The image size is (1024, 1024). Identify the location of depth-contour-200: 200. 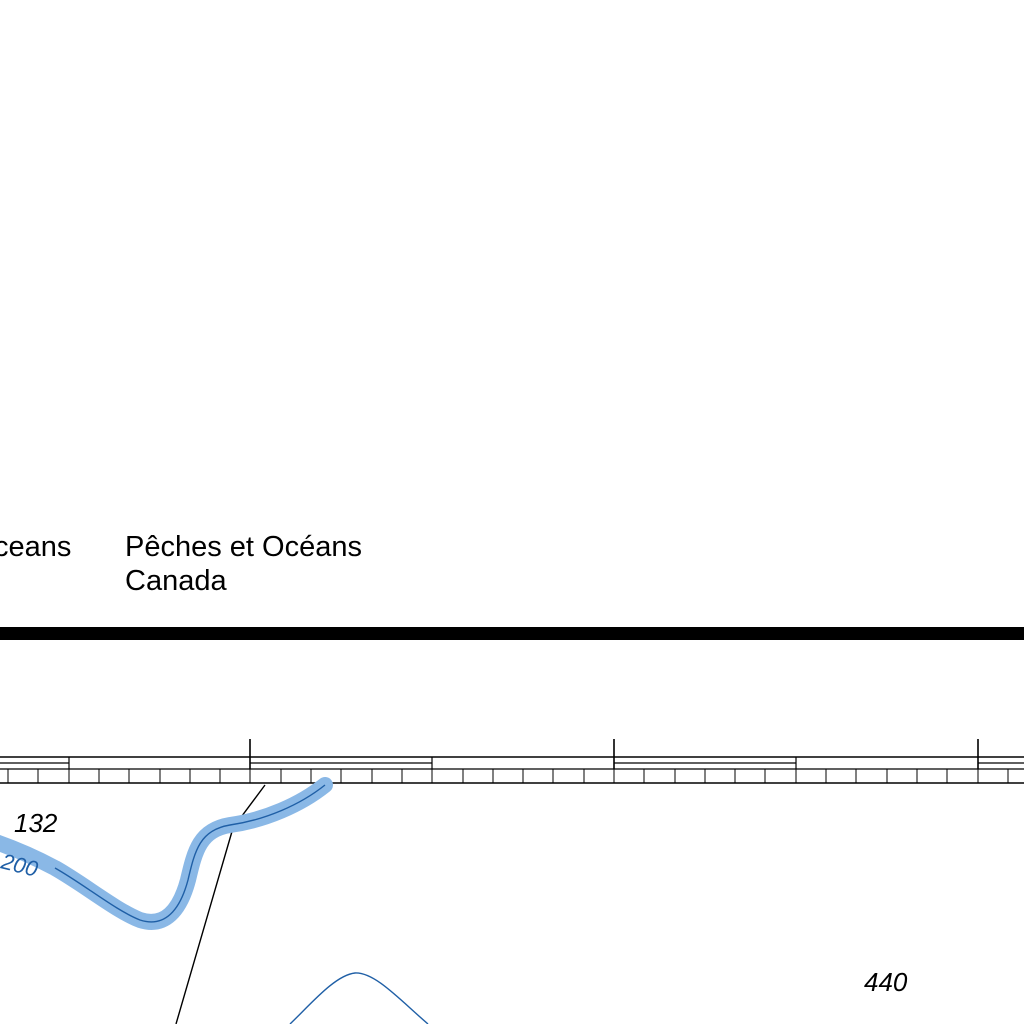
(166, 853).